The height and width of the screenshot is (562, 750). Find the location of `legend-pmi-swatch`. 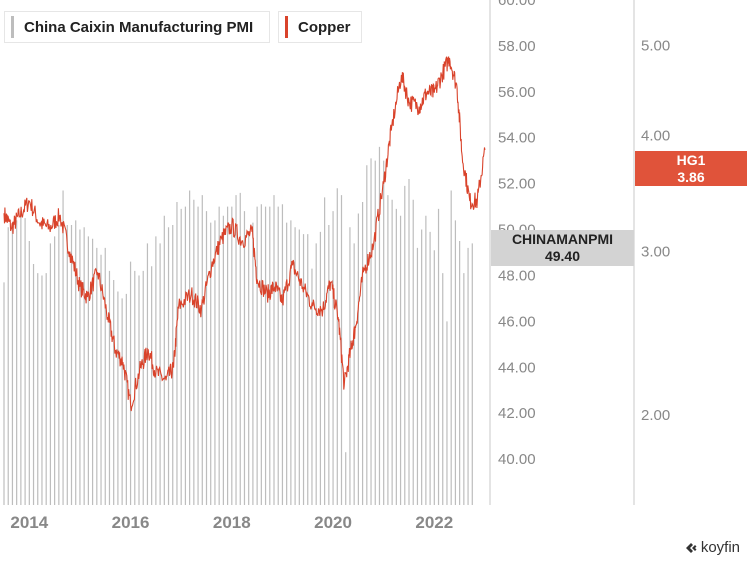

legend-pmi-swatch is located at coordinates (12, 27).